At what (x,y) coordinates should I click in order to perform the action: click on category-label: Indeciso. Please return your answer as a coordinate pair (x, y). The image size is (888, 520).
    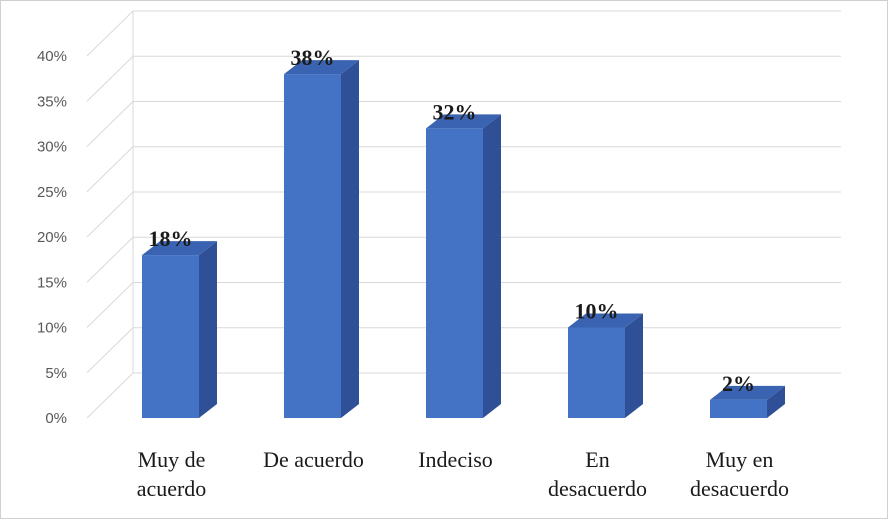
    Looking at the image, I should click on (455, 459).